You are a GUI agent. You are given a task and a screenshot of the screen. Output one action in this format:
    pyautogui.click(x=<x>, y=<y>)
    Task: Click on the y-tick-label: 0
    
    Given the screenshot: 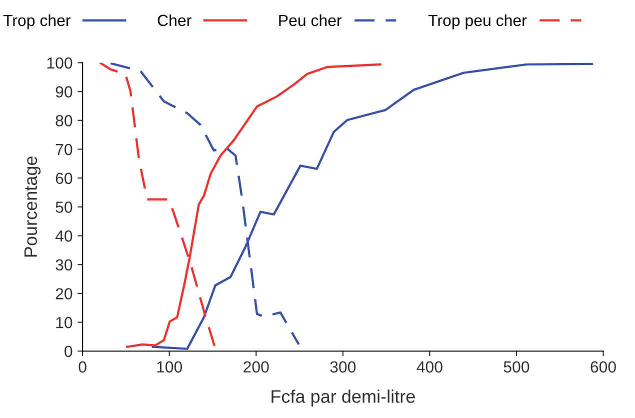 What is the action you would take?
    pyautogui.click(x=68, y=352)
    